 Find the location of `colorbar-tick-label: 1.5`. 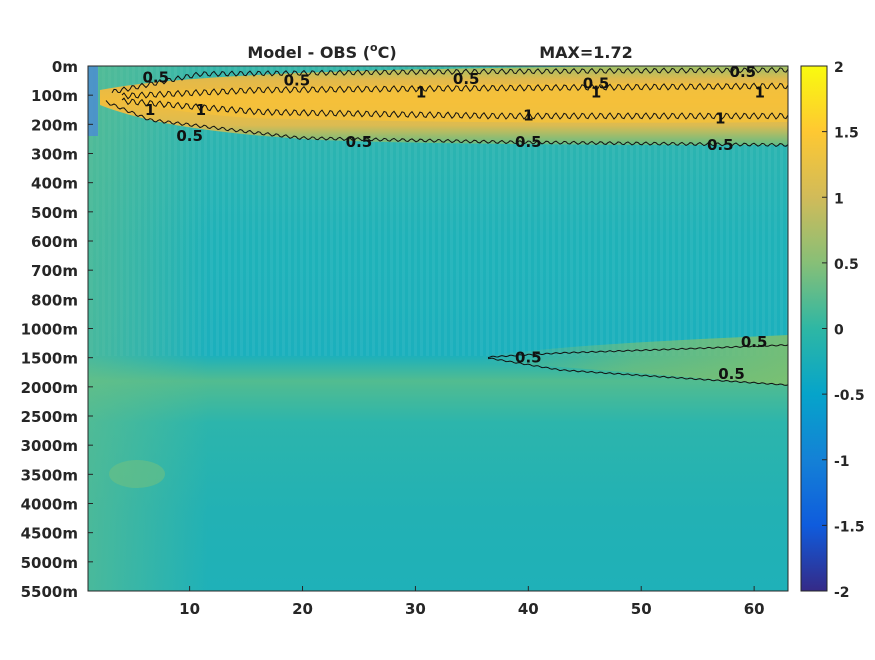

colorbar-tick-label: 1.5 is located at coordinates (846, 134).